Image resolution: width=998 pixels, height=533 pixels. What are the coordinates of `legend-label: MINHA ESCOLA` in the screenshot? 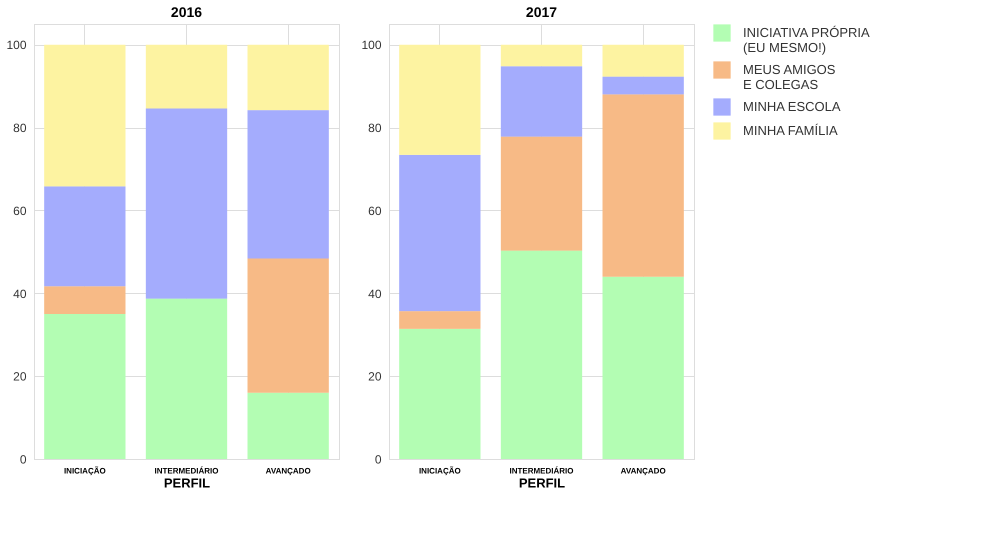 It's located at (792, 106).